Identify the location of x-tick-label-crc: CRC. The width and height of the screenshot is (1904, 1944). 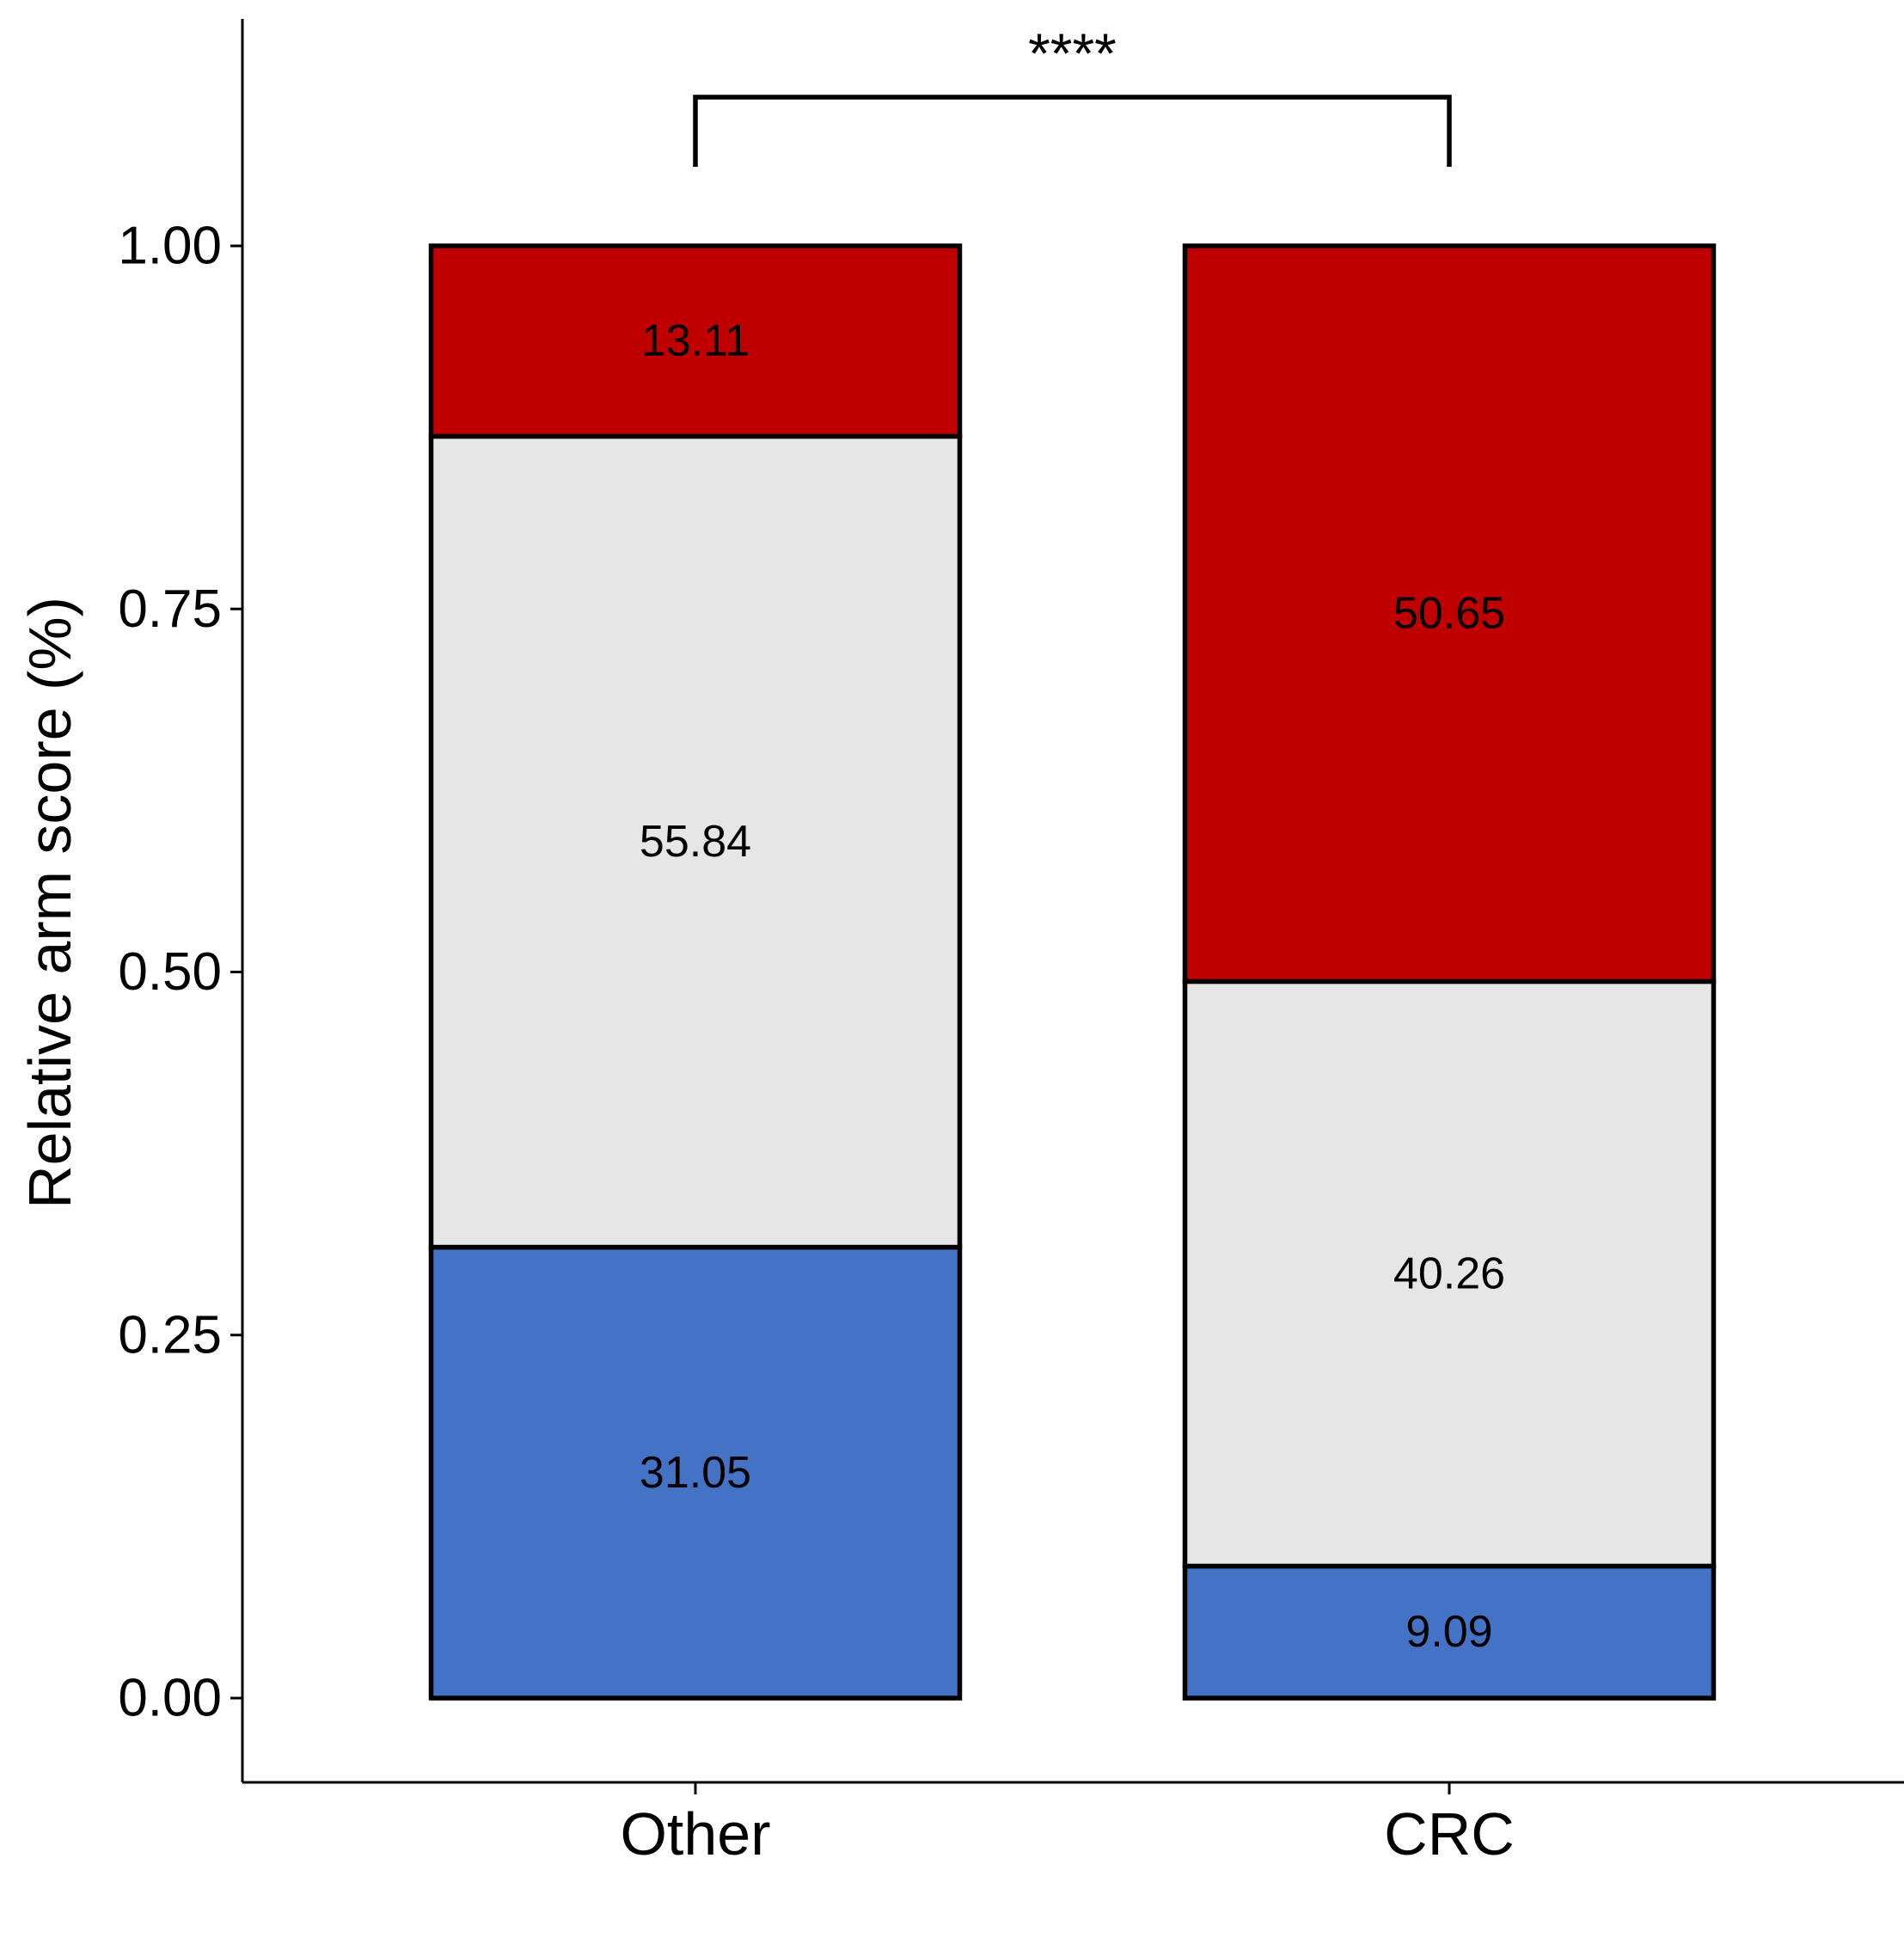
(1449, 1833).